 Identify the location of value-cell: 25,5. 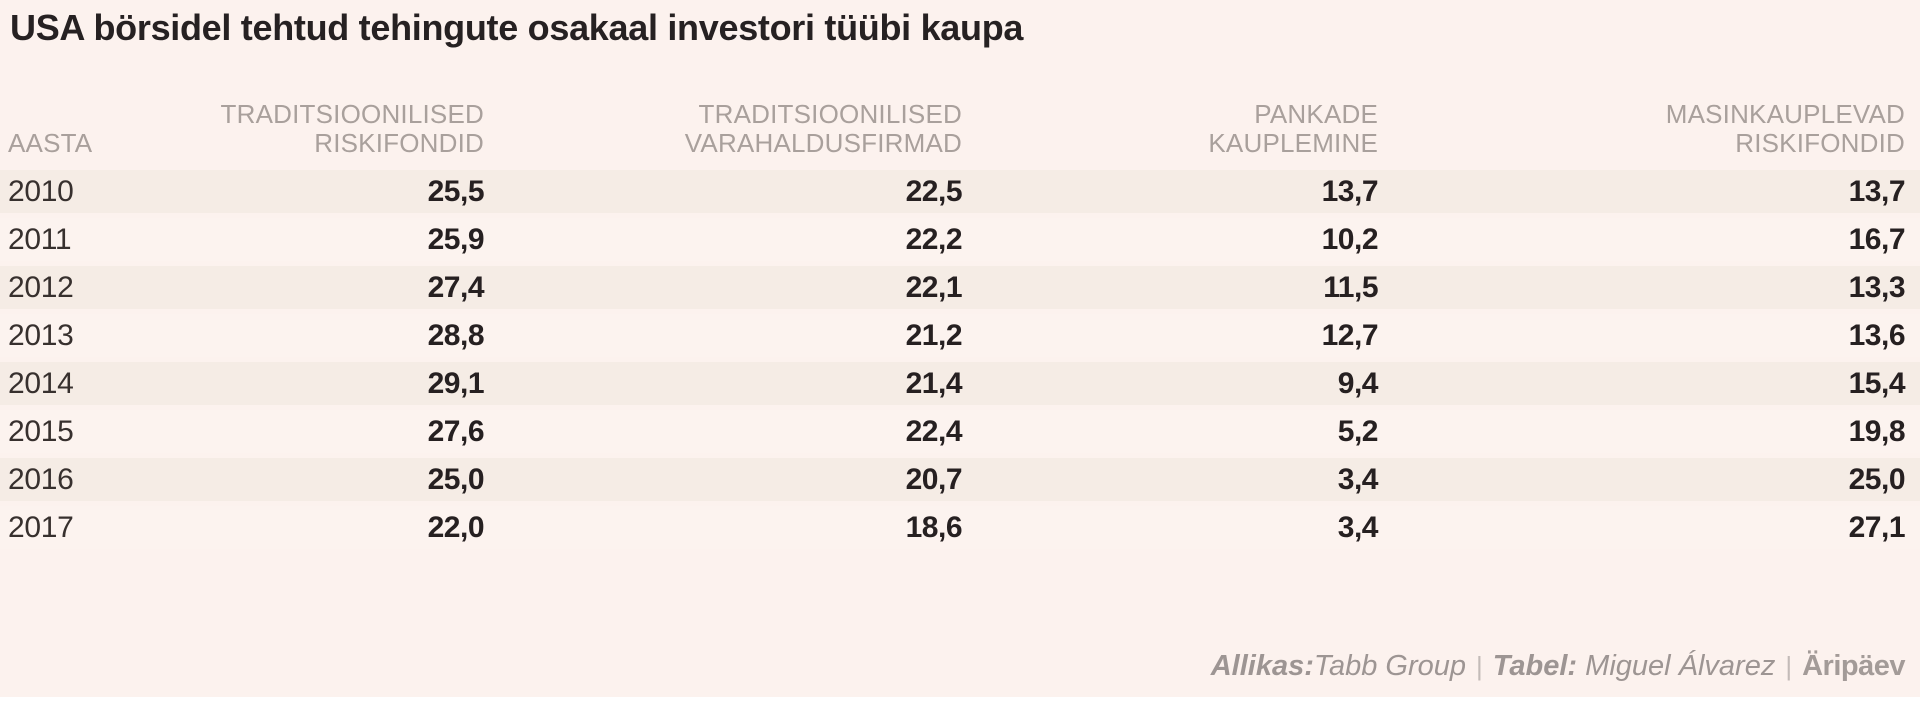
(456, 191).